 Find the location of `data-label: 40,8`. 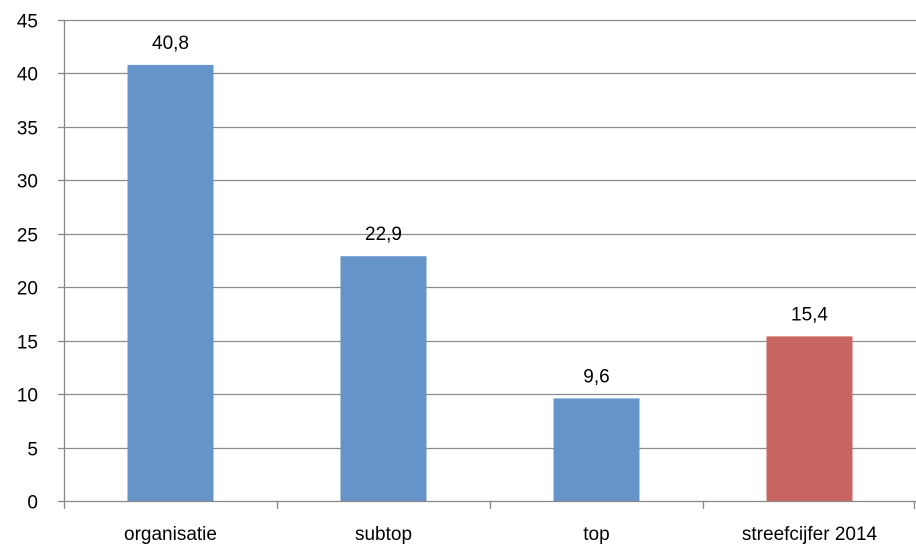

data-label: 40,8 is located at coordinates (170, 43).